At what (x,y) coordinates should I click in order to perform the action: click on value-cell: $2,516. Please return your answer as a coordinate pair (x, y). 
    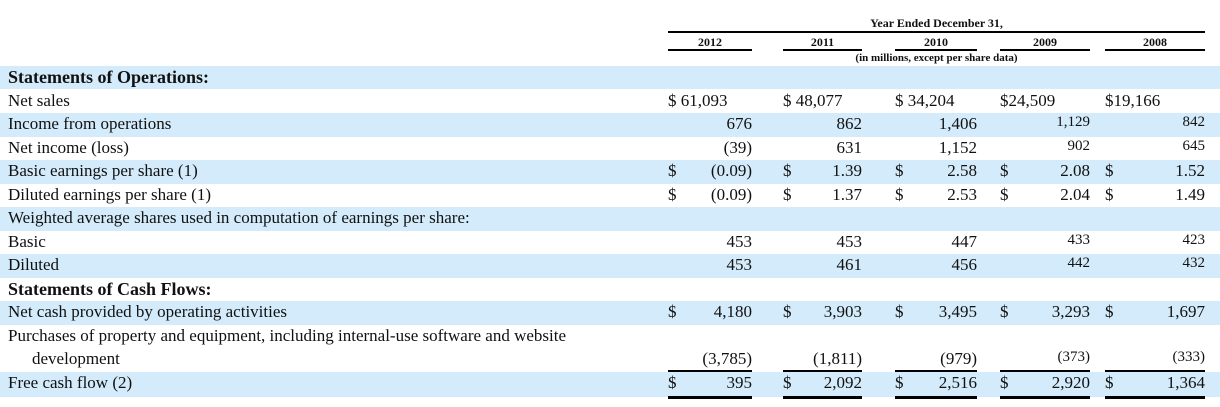
    Looking at the image, I should click on (936, 383).